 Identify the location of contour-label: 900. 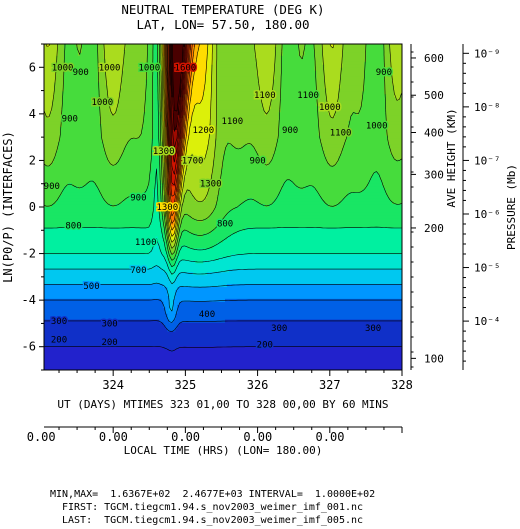
(257, 161).